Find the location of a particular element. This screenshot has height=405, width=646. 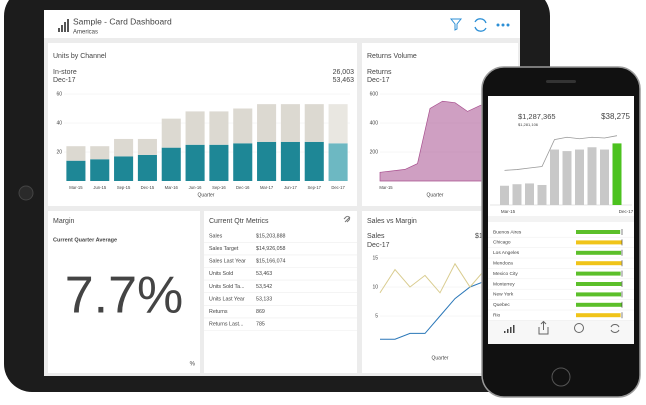

city-label: Mendoza is located at coordinates (503, 263).